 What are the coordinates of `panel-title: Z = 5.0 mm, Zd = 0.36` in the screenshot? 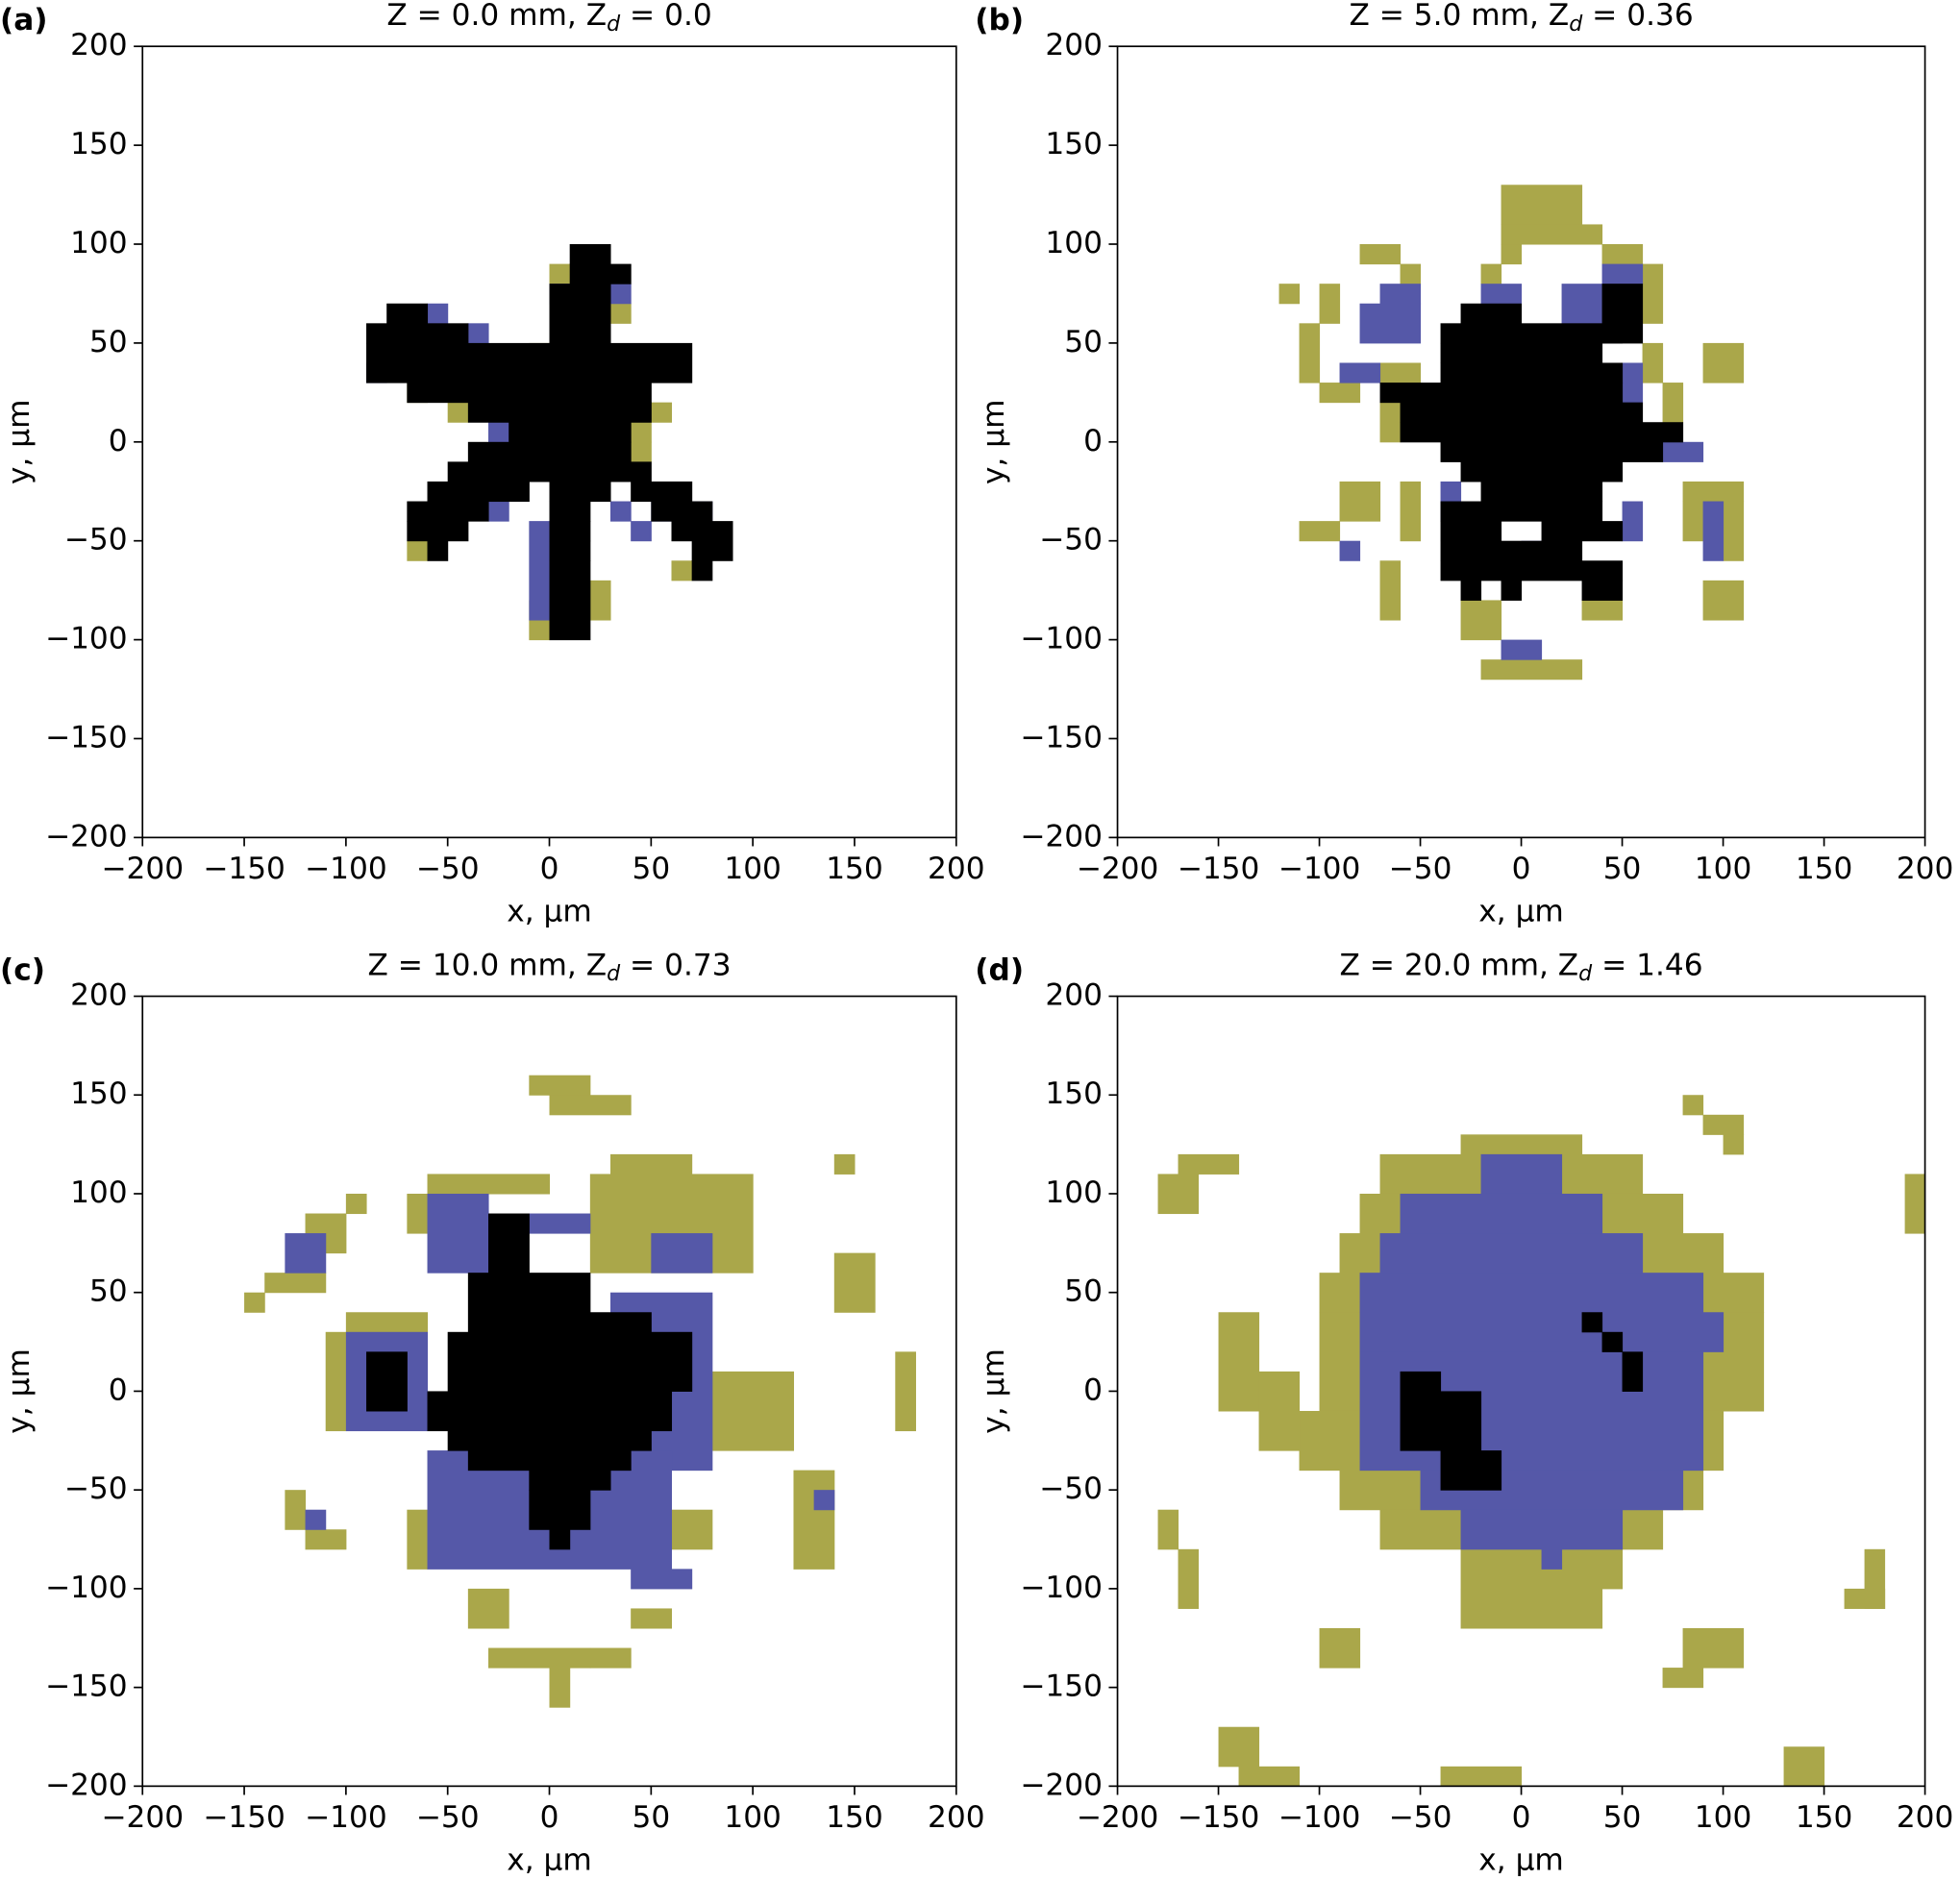 It's located at (1521, 18).